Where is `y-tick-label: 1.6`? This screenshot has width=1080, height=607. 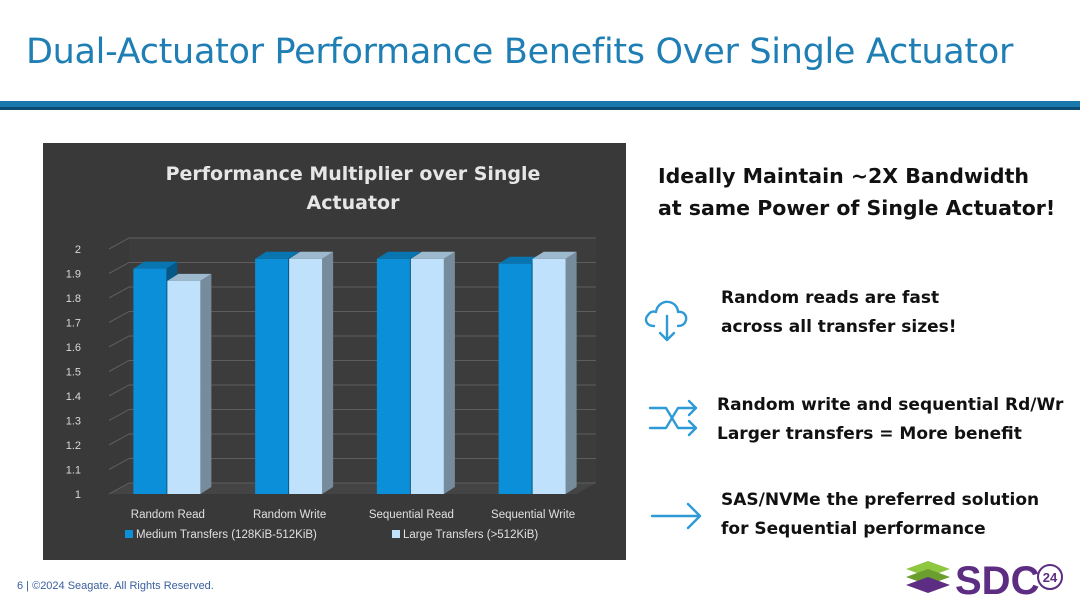
y-tick-label: 1.6 is located at coordinates (73, 348).